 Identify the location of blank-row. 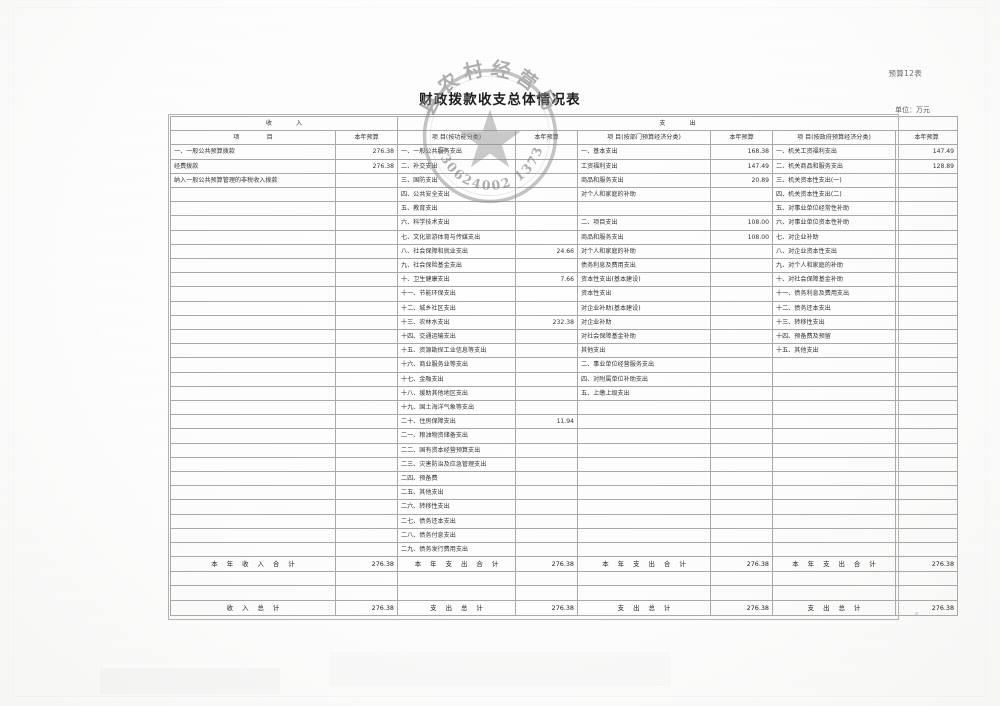
(564, 593).